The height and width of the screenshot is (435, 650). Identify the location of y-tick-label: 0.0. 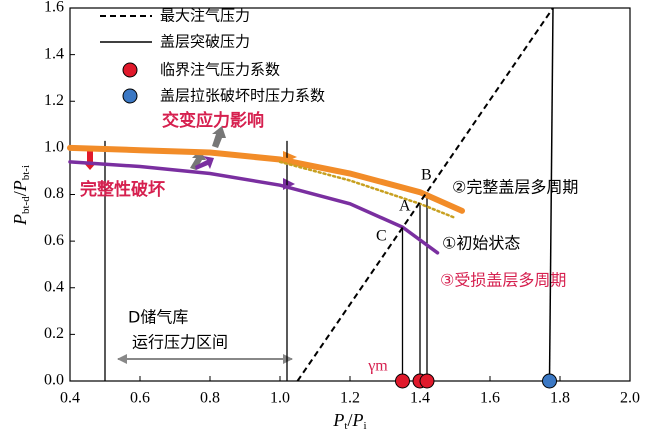
(54, 380).